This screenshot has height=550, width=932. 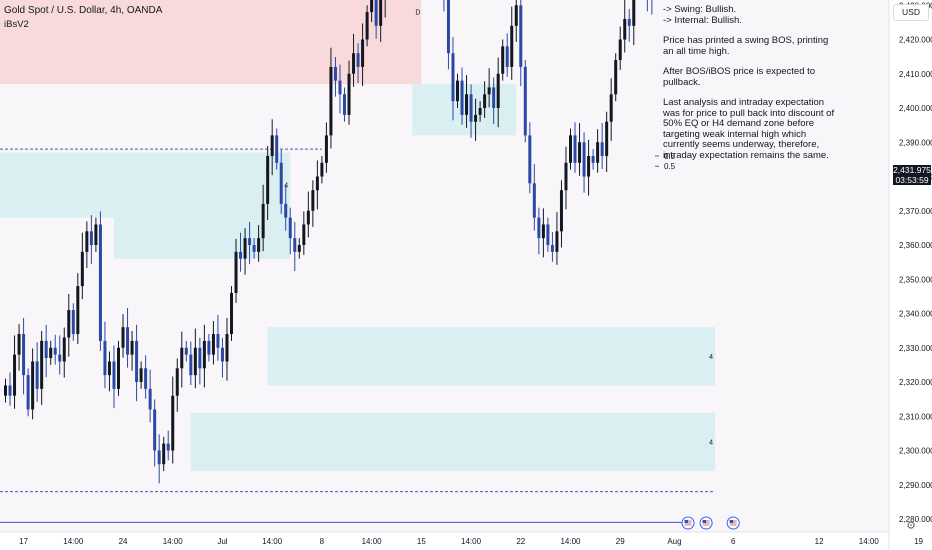 I want to click on x-tick-label-12: 29, so click(x=620, y=541).